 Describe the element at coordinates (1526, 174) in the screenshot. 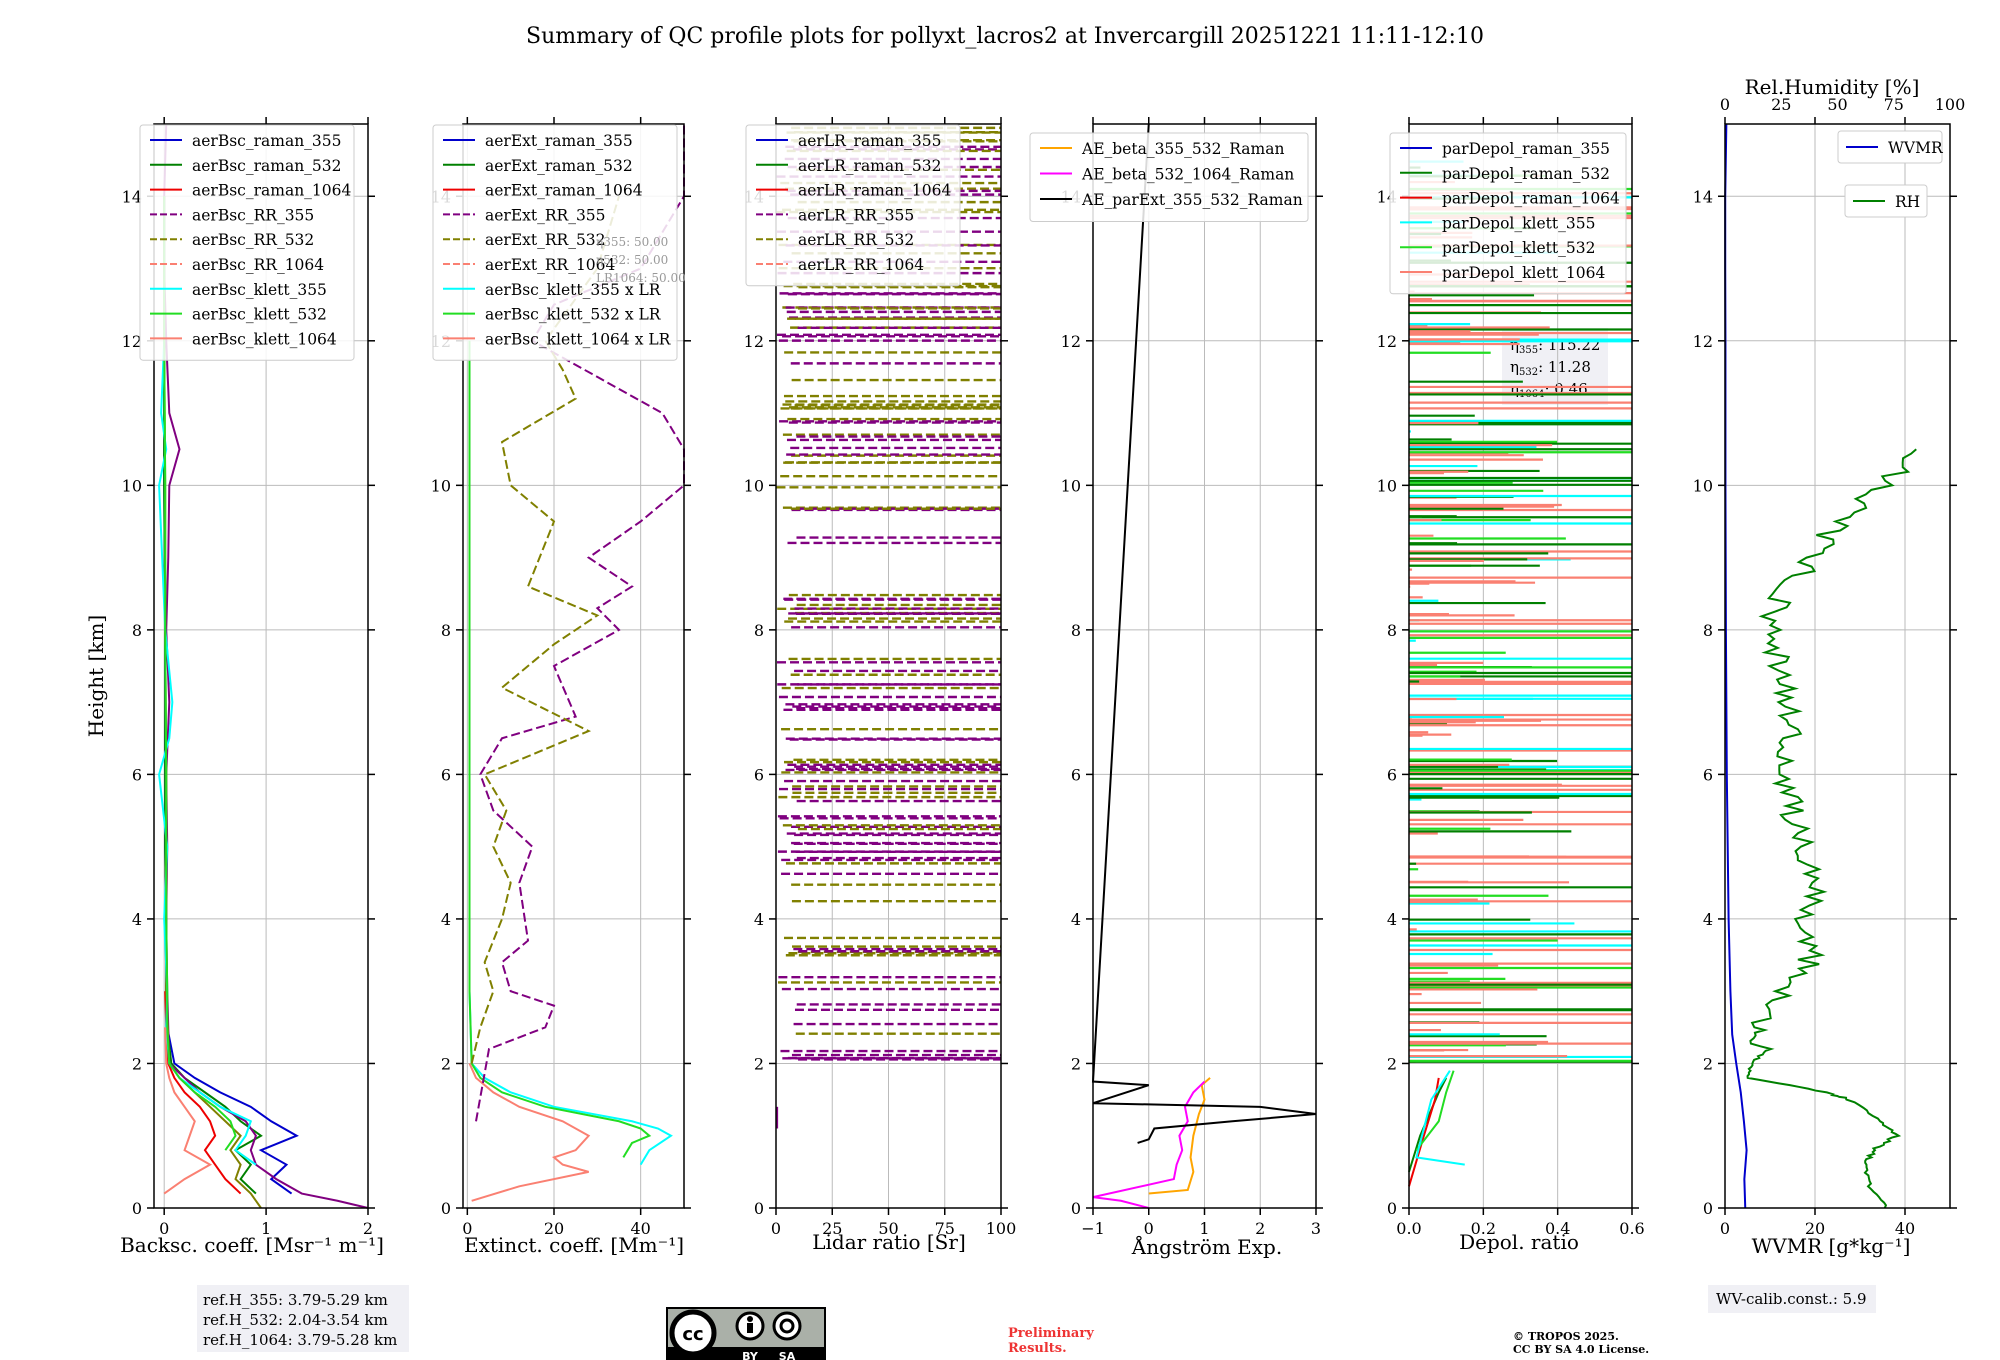

I see `legend-entry-label: parDepol_raman_532` at that location.